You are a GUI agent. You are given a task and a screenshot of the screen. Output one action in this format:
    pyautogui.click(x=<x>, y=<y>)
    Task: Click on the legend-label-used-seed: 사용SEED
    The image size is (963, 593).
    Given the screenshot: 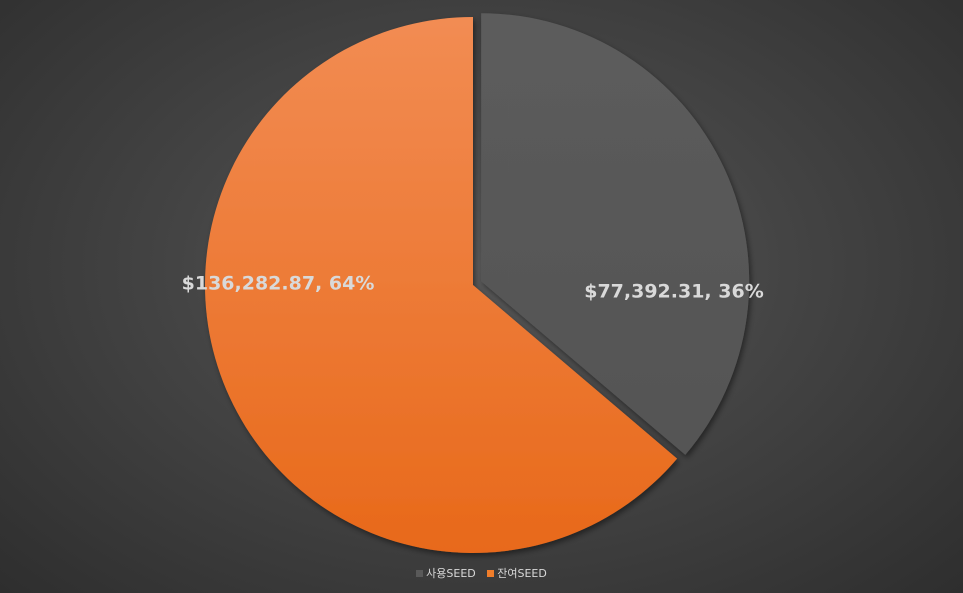 What is the action you would take?
    pyautogui.click(x=451, y=573)
    